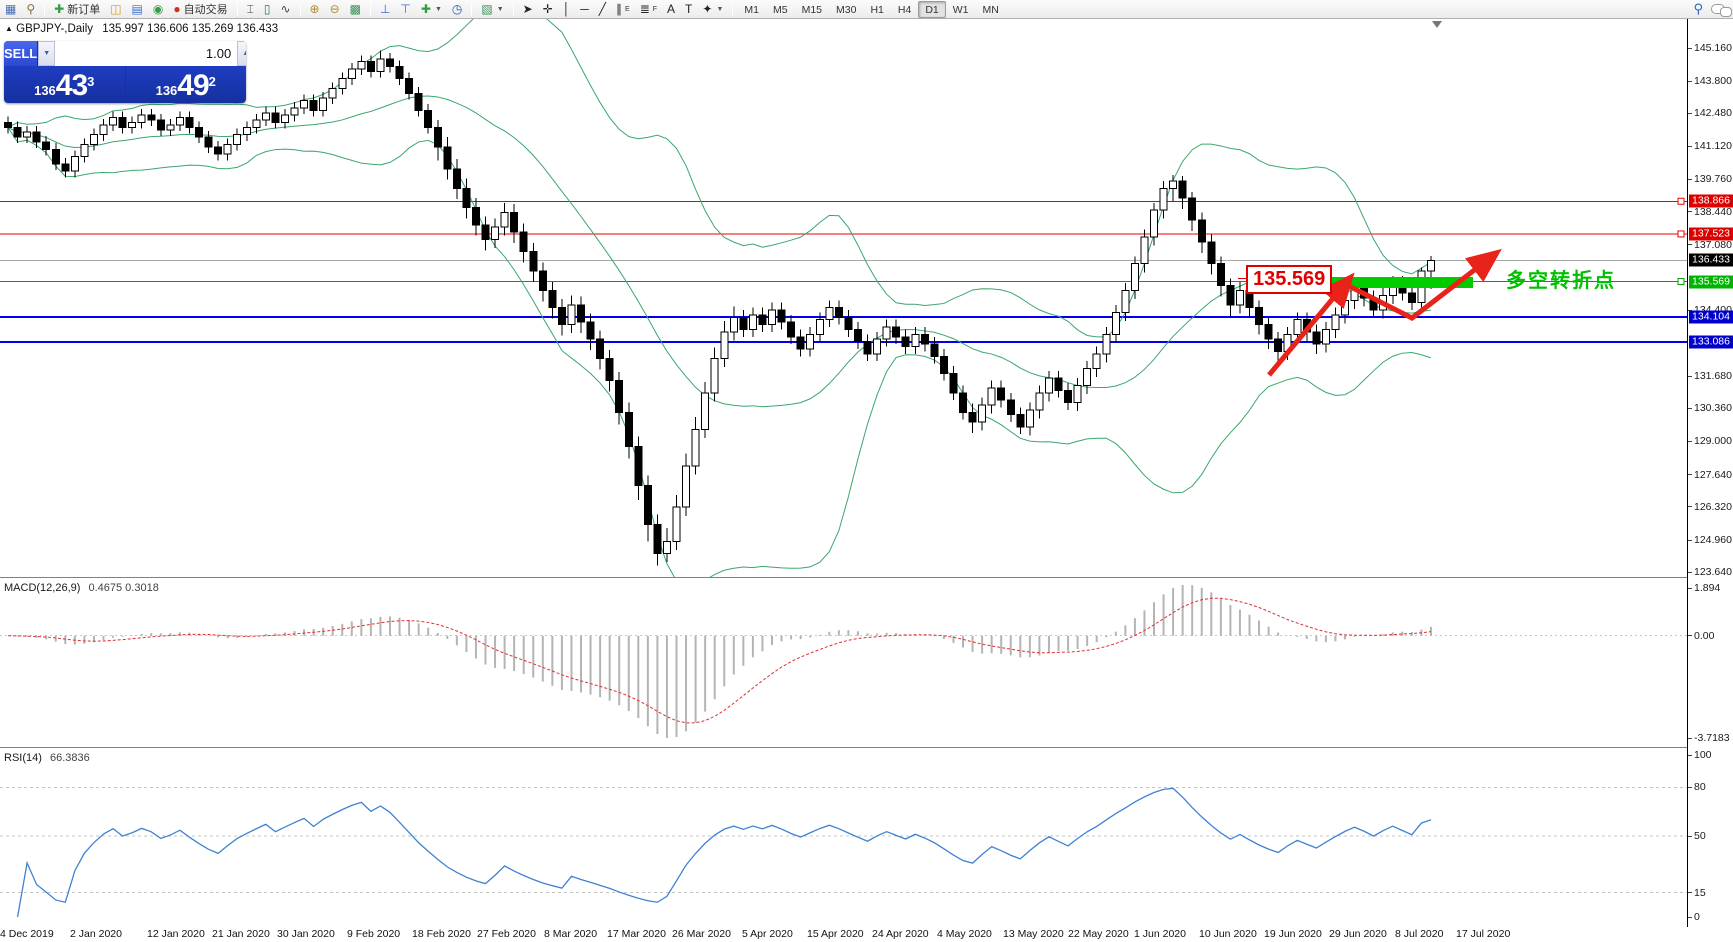 The height and width of the screenshot is (942, 1733). Describe the element at coordinates (315, 9) in the screenshot. I see `zoom-in-button: ⊕` at that location.